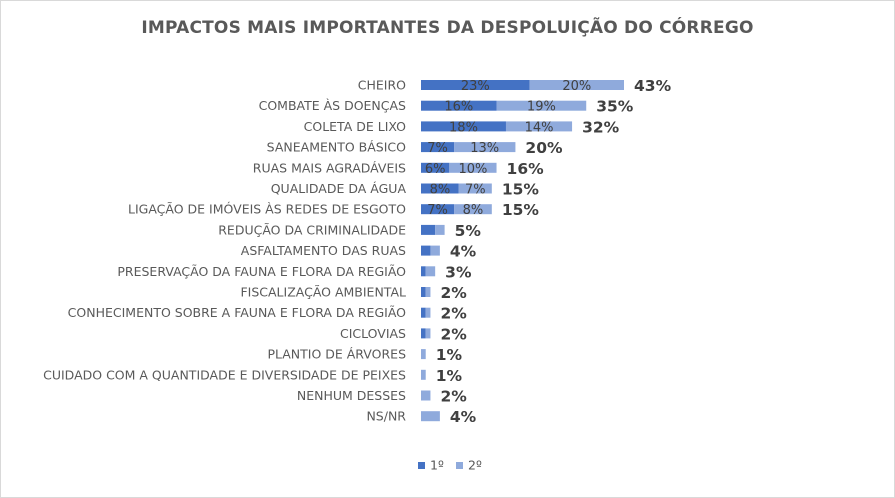 This screenshot has height=498, width=895. What do you see at coordinates (329, 167) in the screenshot?
I see `category-label: RUAS MAIS AGRADÁVEIS` at bounding box center [329, 167].